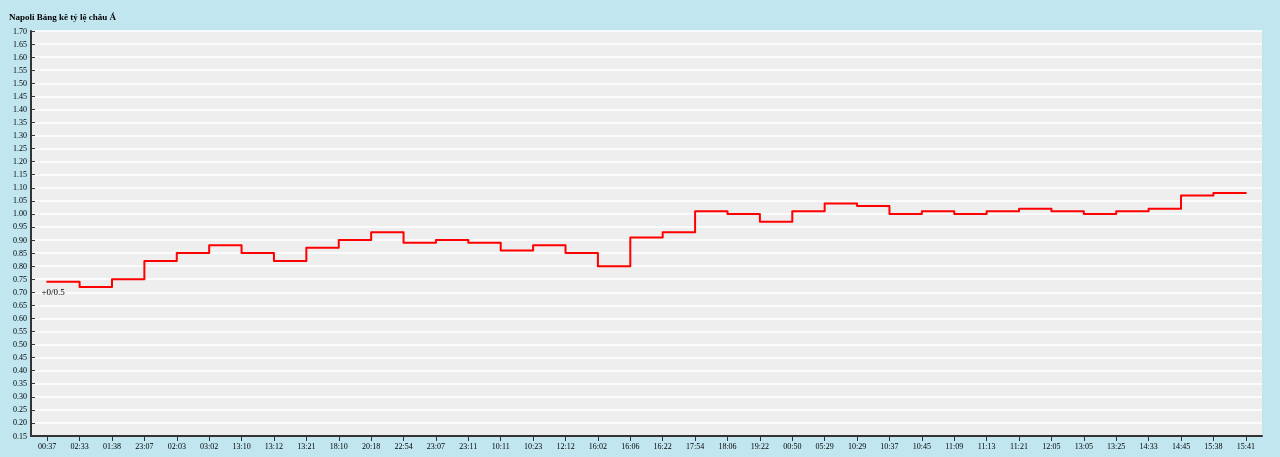 The width and height of the screenshot is (1280, 457). Describe the element at coordinates (20, 136) in the screenshot. I see `y-tick-label: 1.30` at that location.